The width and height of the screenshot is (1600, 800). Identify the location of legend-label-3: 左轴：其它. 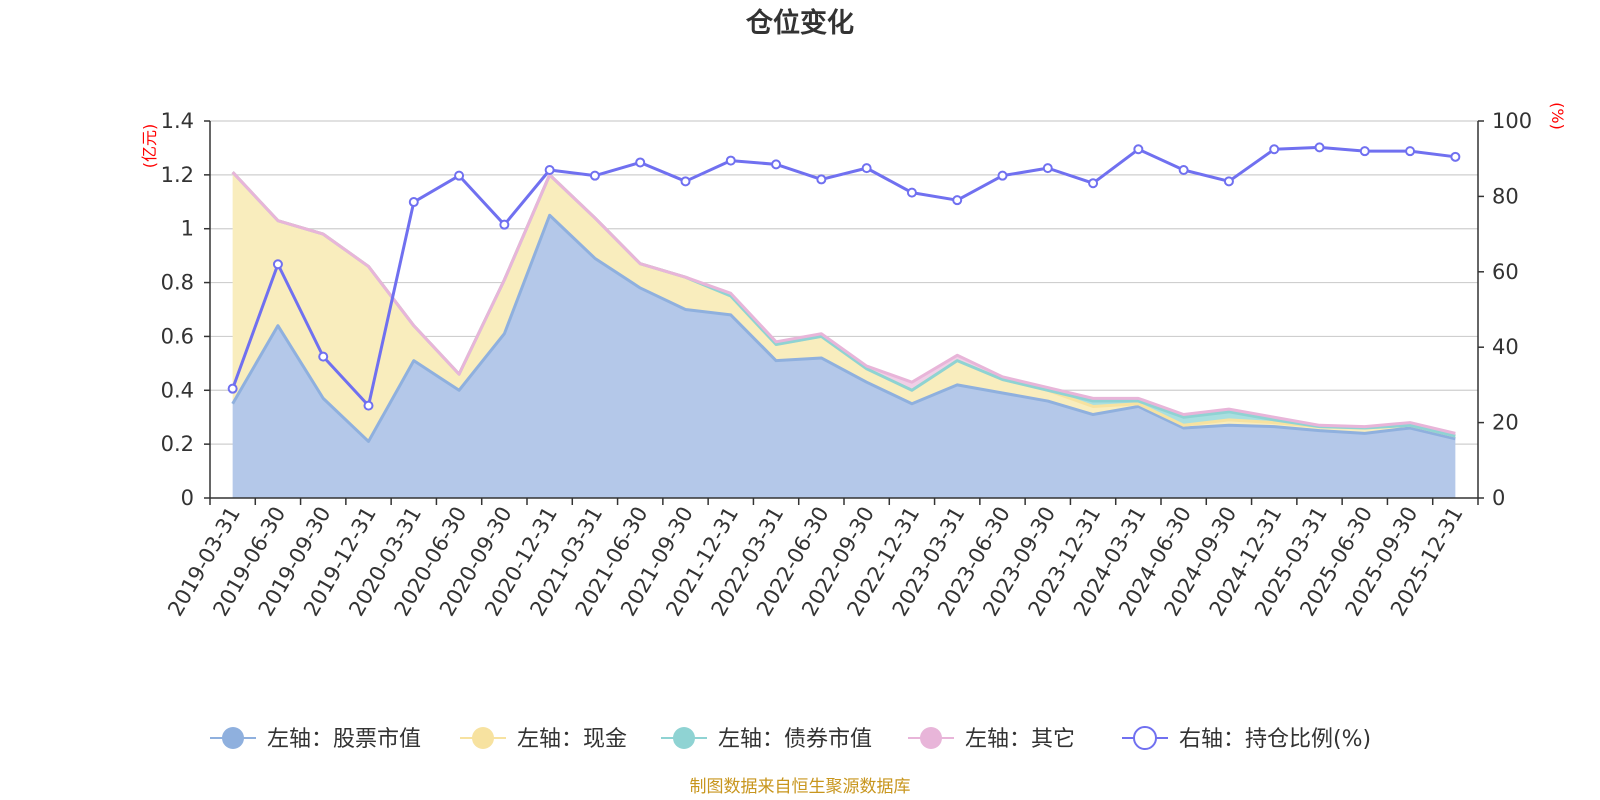
(1020, 739).